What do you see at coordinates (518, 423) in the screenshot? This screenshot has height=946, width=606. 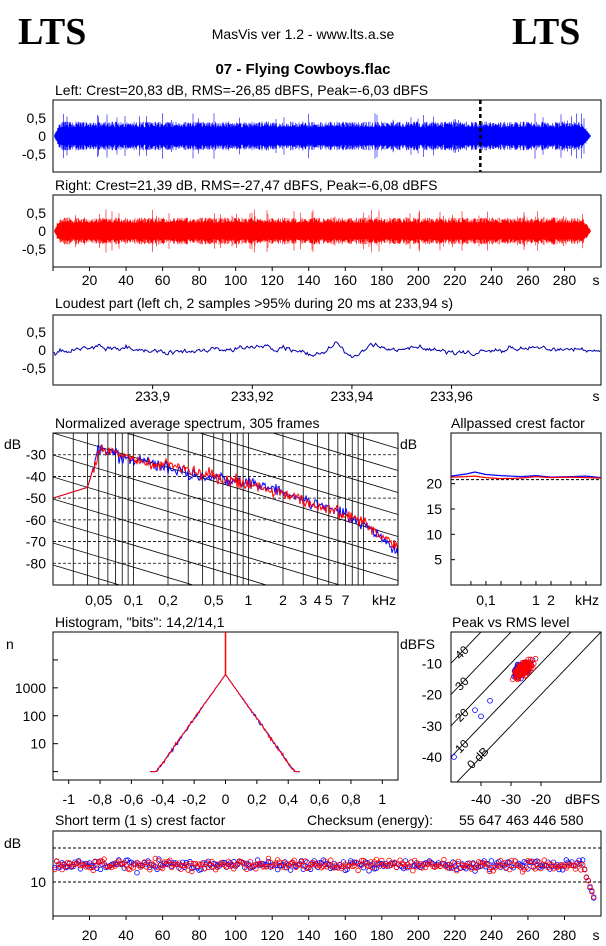 I see `allpassed-title: Allpassed crest factor` at bounding box center [518, 423].